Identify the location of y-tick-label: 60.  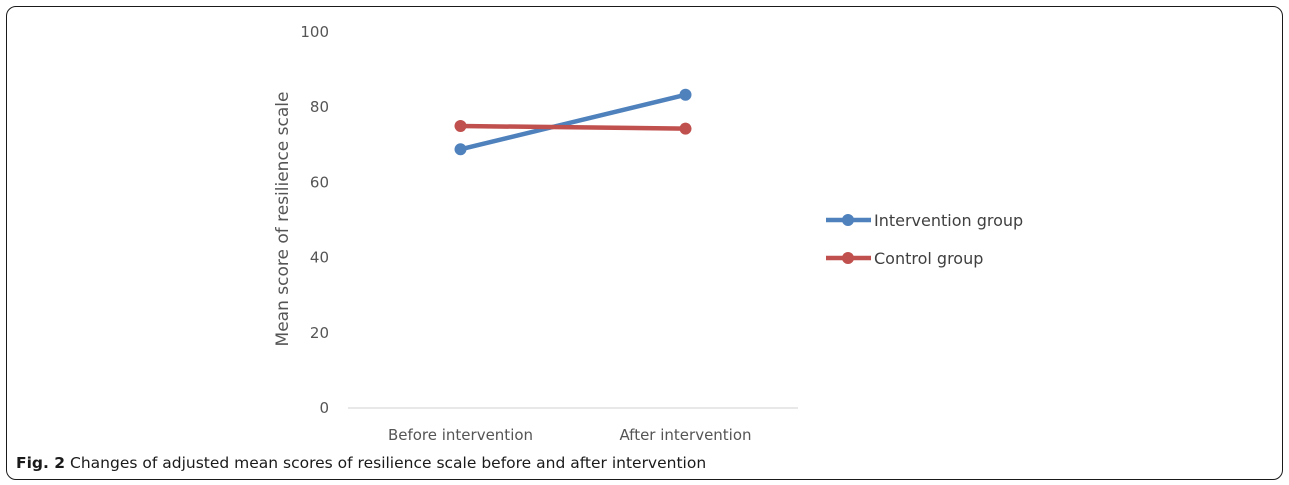
(319, 182).